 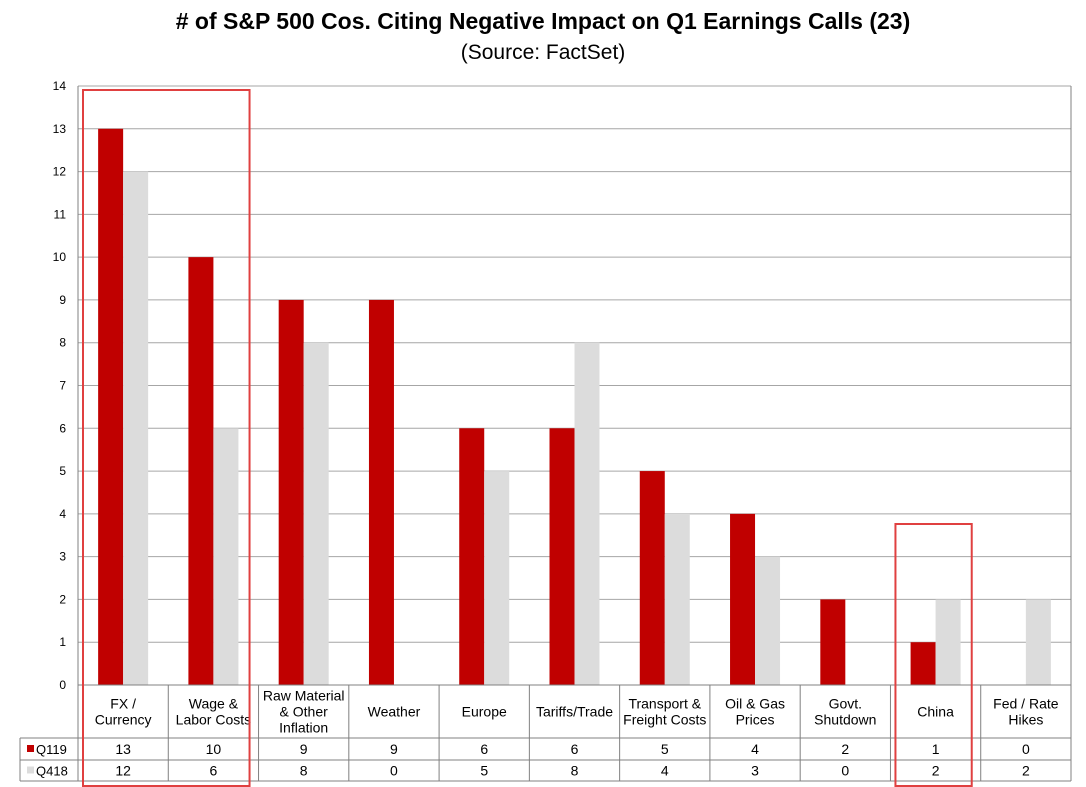 What do you see at coordinates (664, 704) in the screenshot?
I see `category-label-line: Transport &` at bounding box center [664, 704].